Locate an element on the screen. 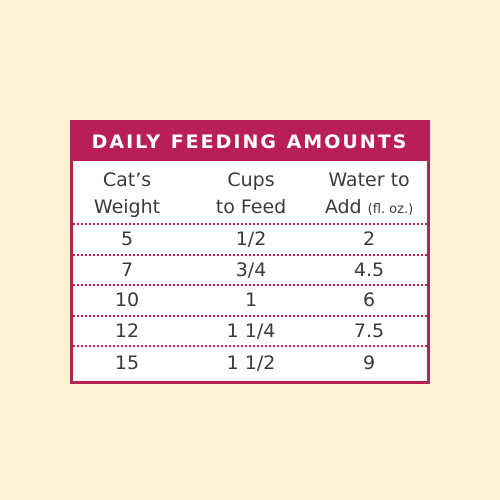 Image resolution: width=500 pixels, height=500 pixels. cell-cups: 1 is located at coordinates (251, 300).